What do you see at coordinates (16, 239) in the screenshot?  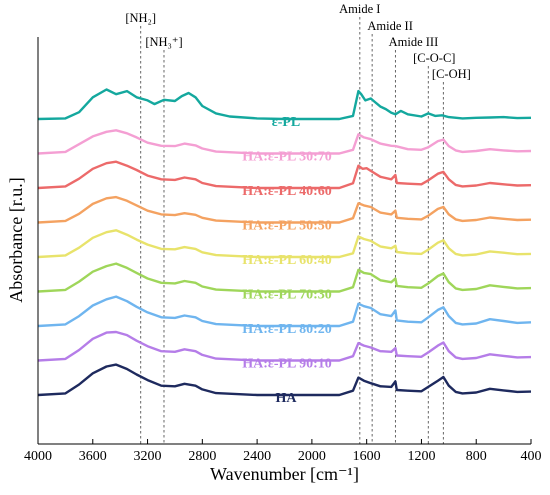 I see `y-axis-label: Absorbance [r.u.]` at bounding box center [16, 239].